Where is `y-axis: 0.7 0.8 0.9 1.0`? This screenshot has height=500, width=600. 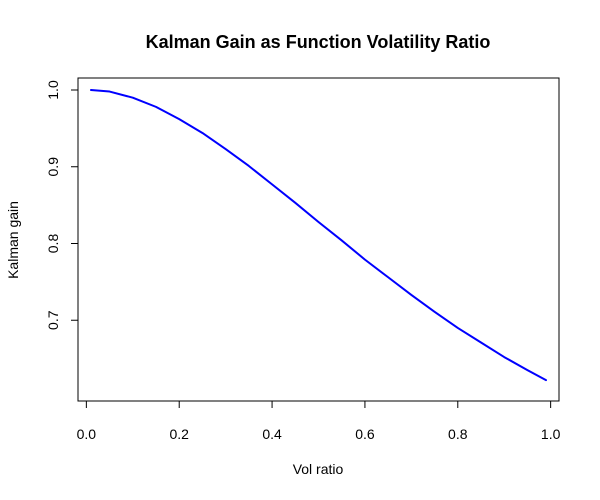
y-axis: 0.7 0.8 0.9 1.0 is located at coordinates (62, 205).